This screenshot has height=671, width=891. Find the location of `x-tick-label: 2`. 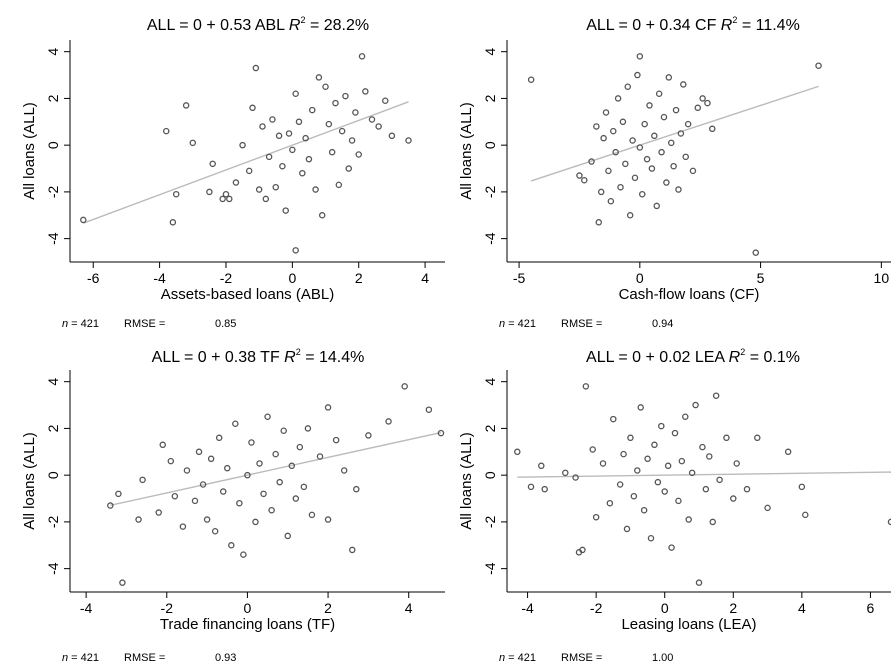

x-tick-label: 2 is located at coordinates (359, 278).